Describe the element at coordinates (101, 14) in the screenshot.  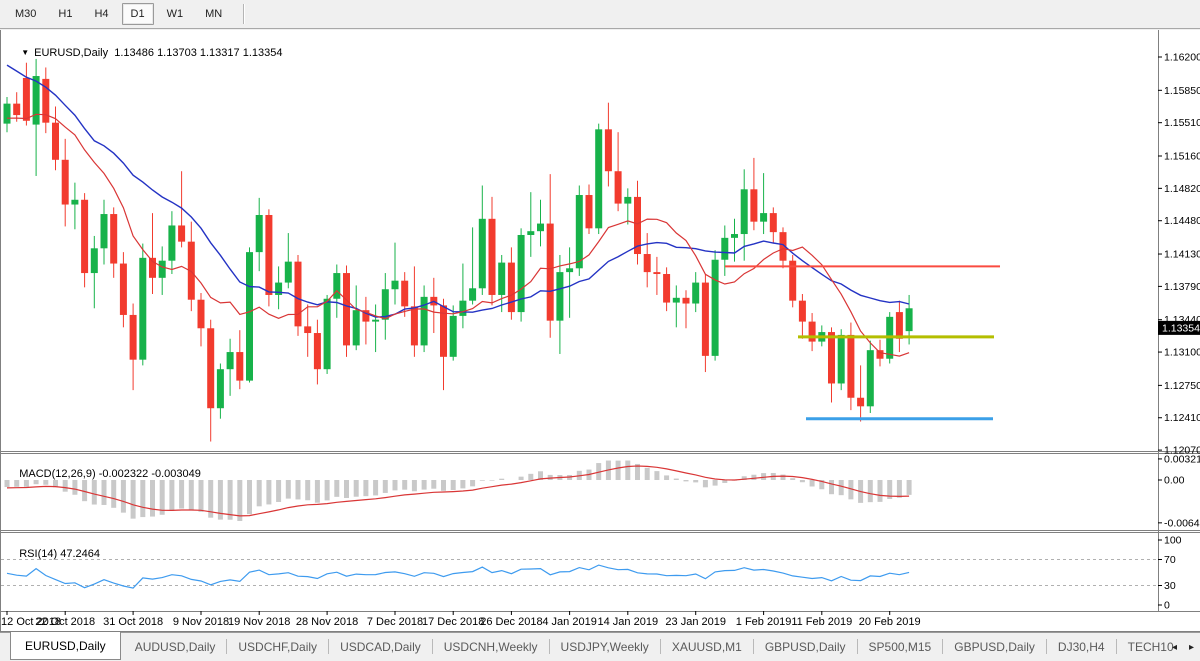
I see `timeframe-button-h4: H4` at that location.